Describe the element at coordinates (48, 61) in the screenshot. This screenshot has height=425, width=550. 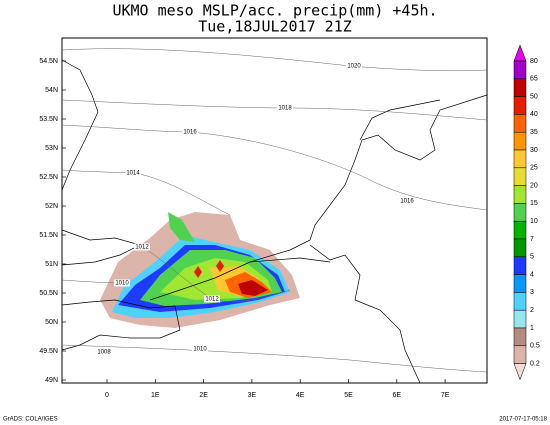
I see `lat-label: 54.5N` at that location.